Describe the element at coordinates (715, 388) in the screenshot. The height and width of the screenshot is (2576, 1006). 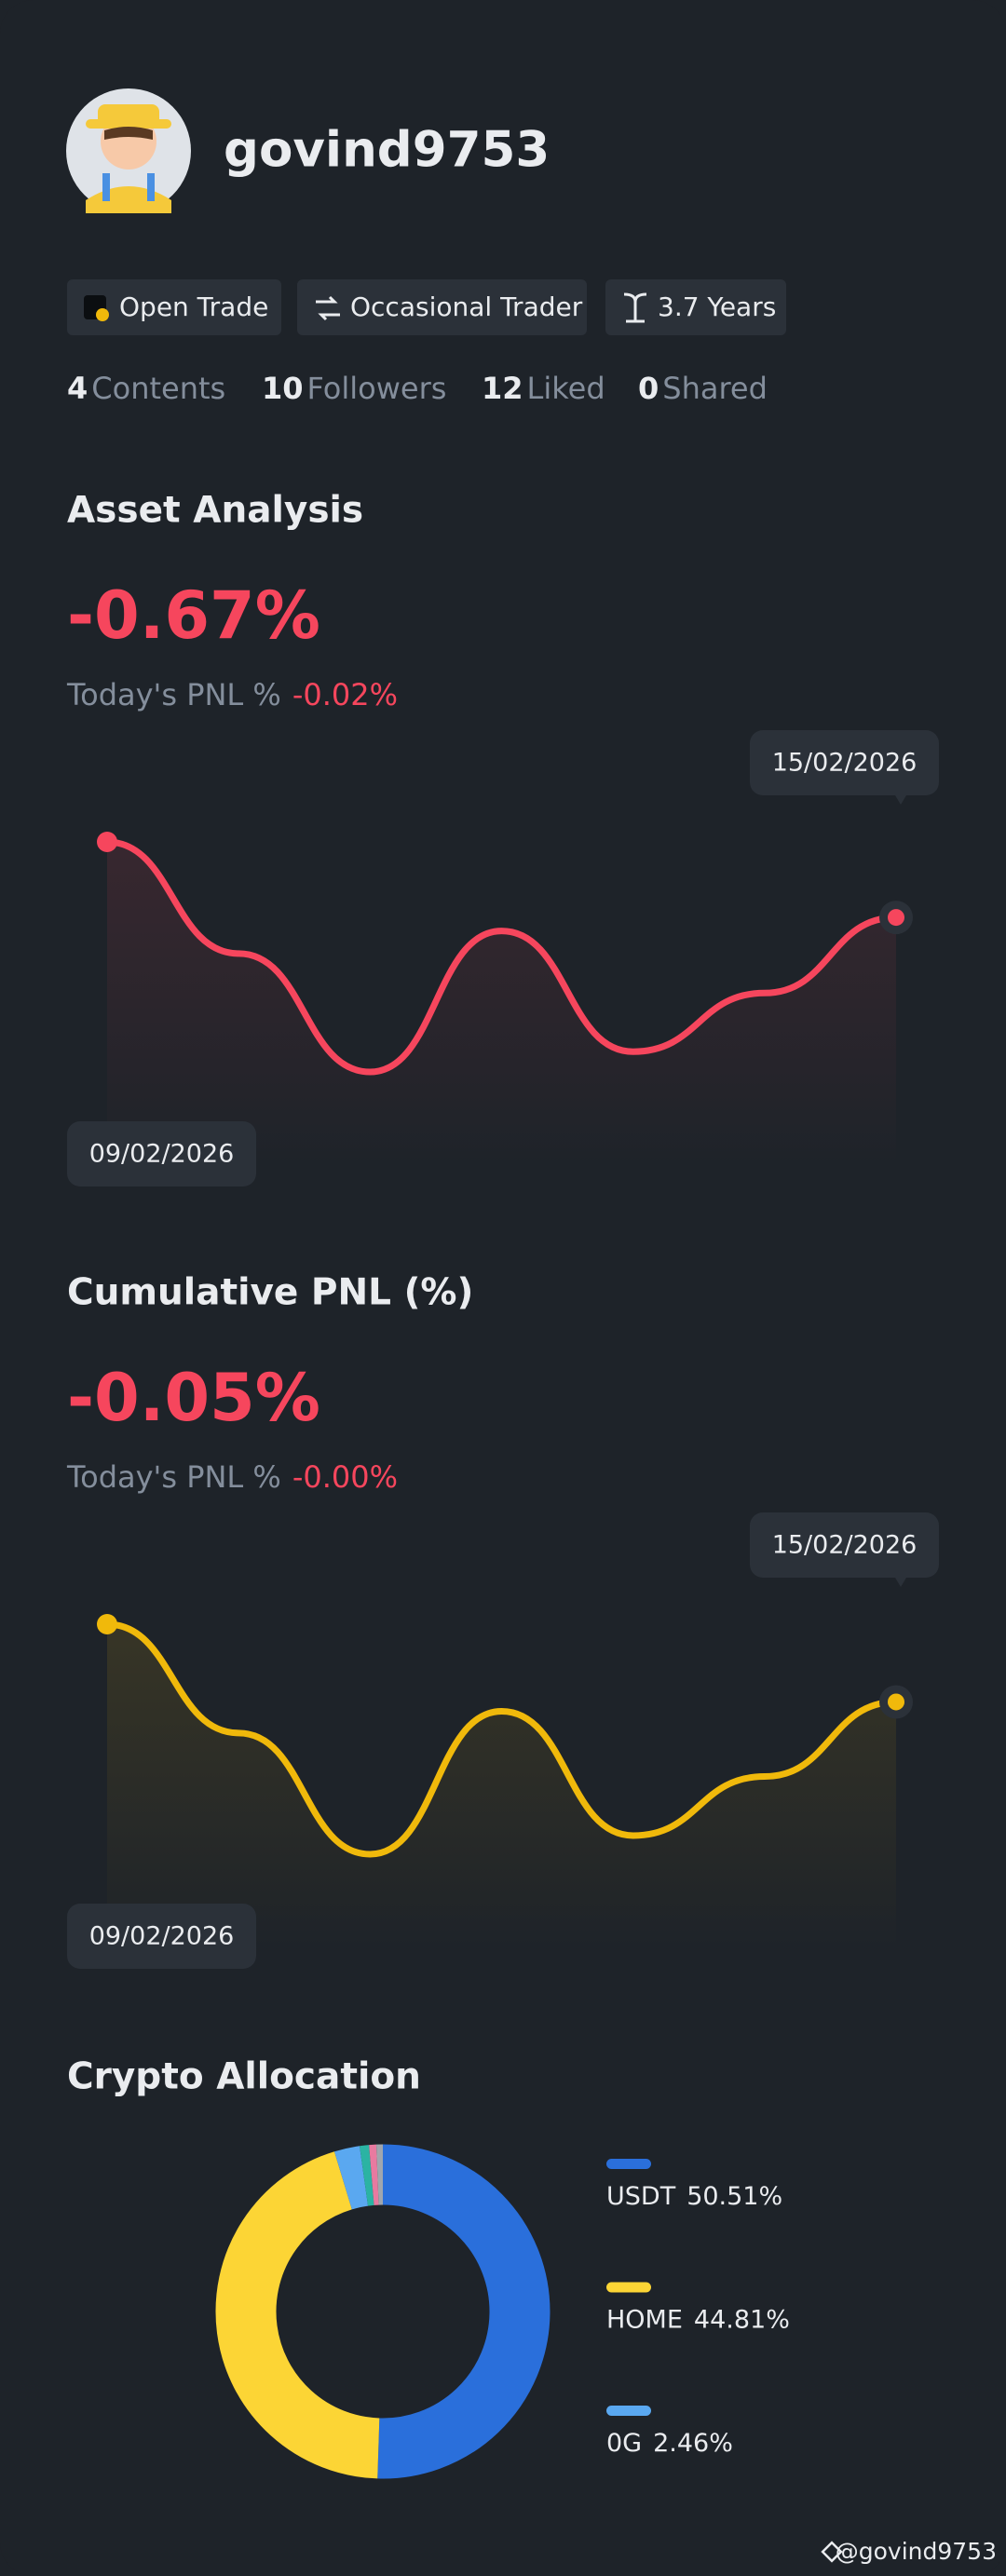
I see `stat-label: Shared` at that location.